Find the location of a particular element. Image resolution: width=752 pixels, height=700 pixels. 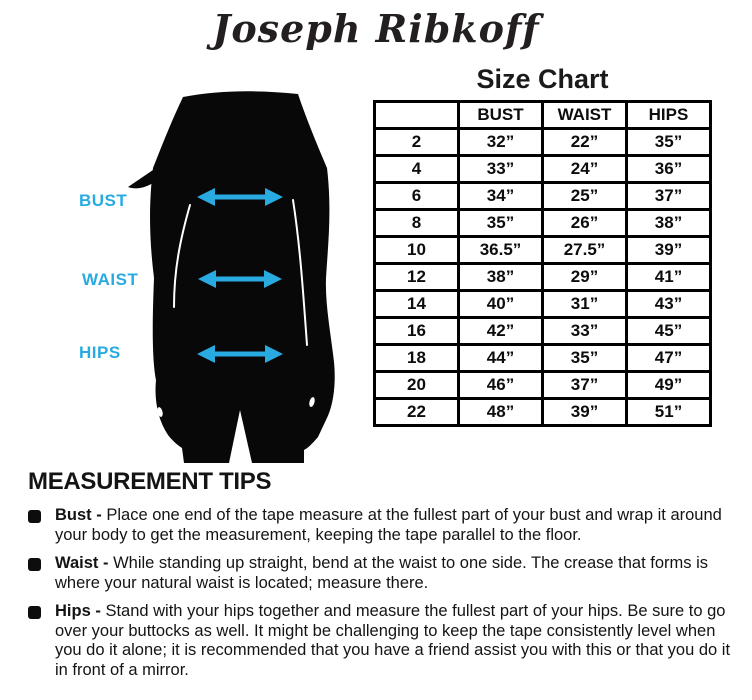

size-cell: 14 is located at coordinates (416, 304).